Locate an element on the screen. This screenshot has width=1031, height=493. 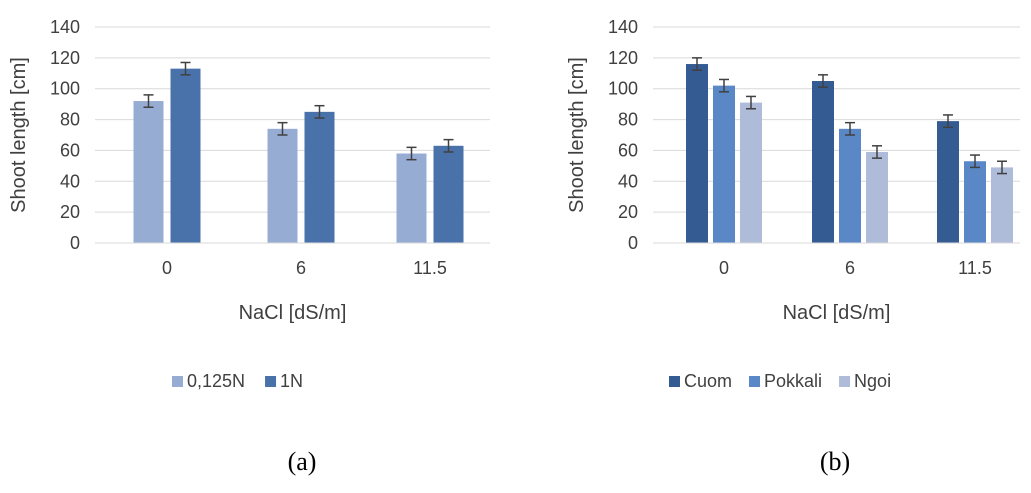
panel-label: (b) is located at coordinates (835, 461).